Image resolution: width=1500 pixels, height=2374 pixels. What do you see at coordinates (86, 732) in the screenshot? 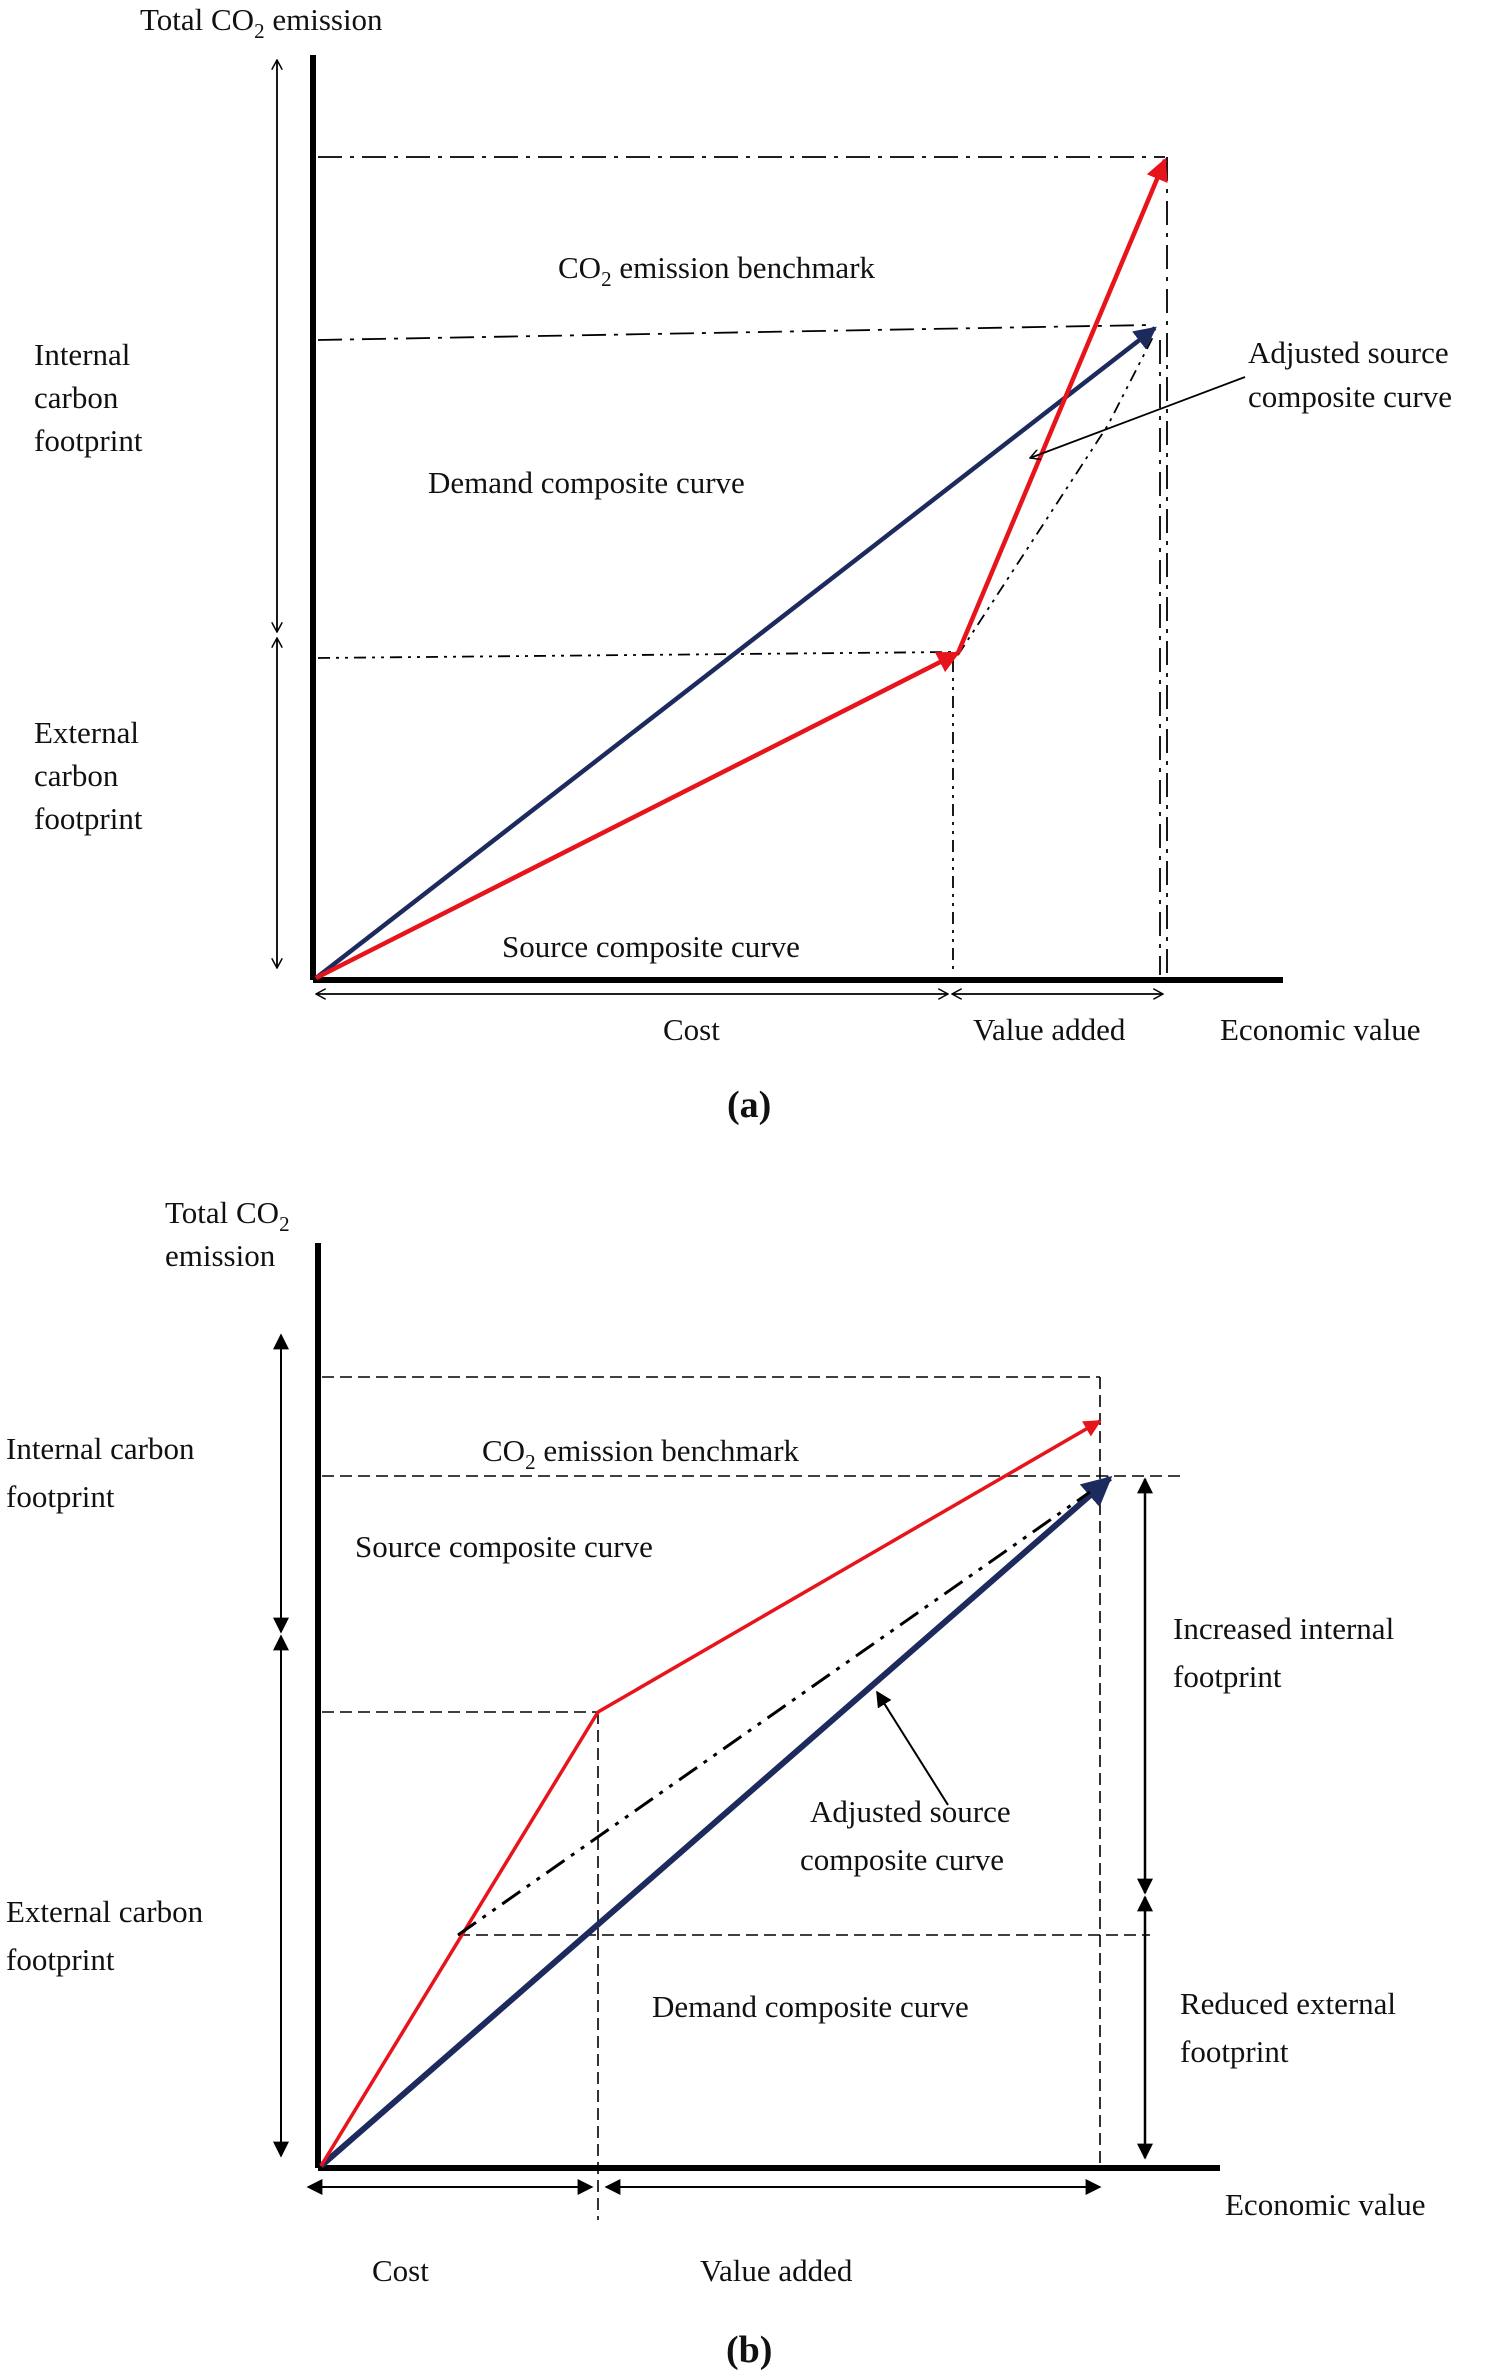
I see `external-label-line-1: External` at bounding box center [86, 732].